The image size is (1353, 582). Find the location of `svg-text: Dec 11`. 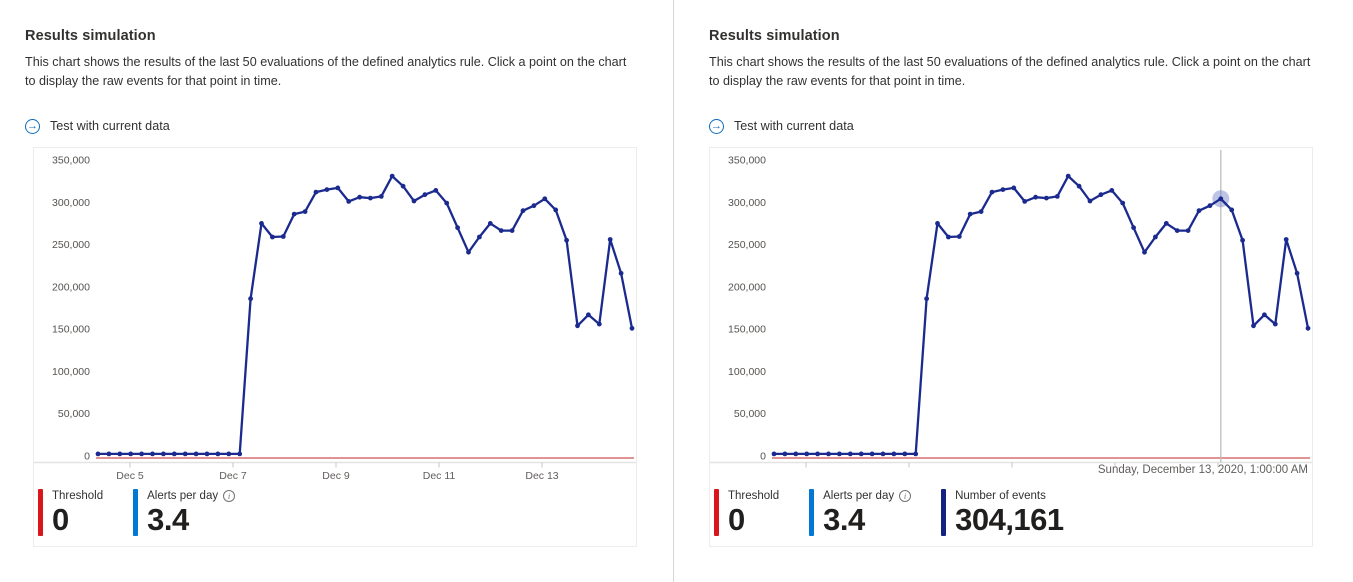

svg-text: Dec 11 is located at coordinates (439, 475).